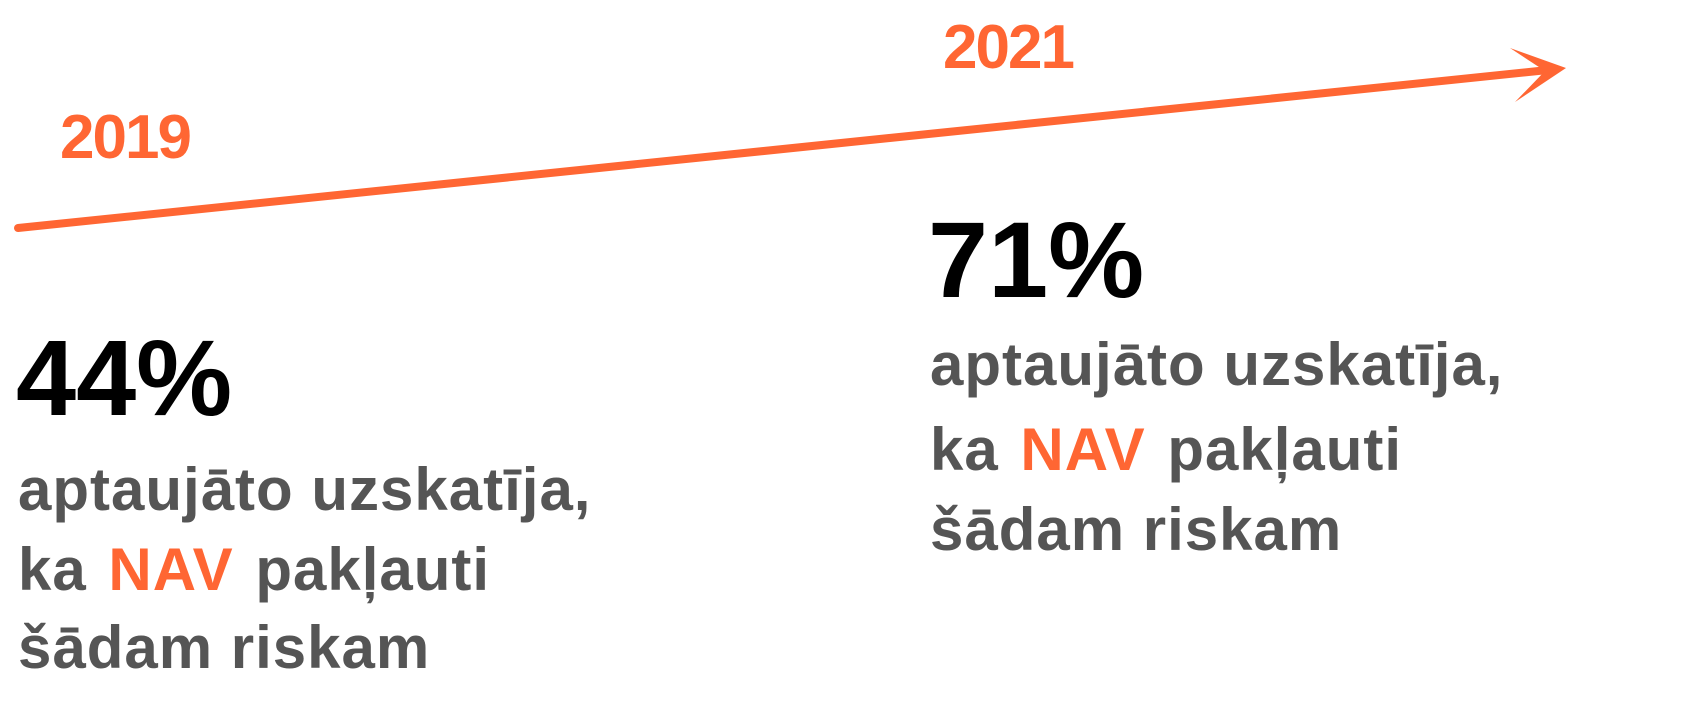 This screenshot has height=728, width=1695. I want to click on year-label: 2021, so click(1008, 47).